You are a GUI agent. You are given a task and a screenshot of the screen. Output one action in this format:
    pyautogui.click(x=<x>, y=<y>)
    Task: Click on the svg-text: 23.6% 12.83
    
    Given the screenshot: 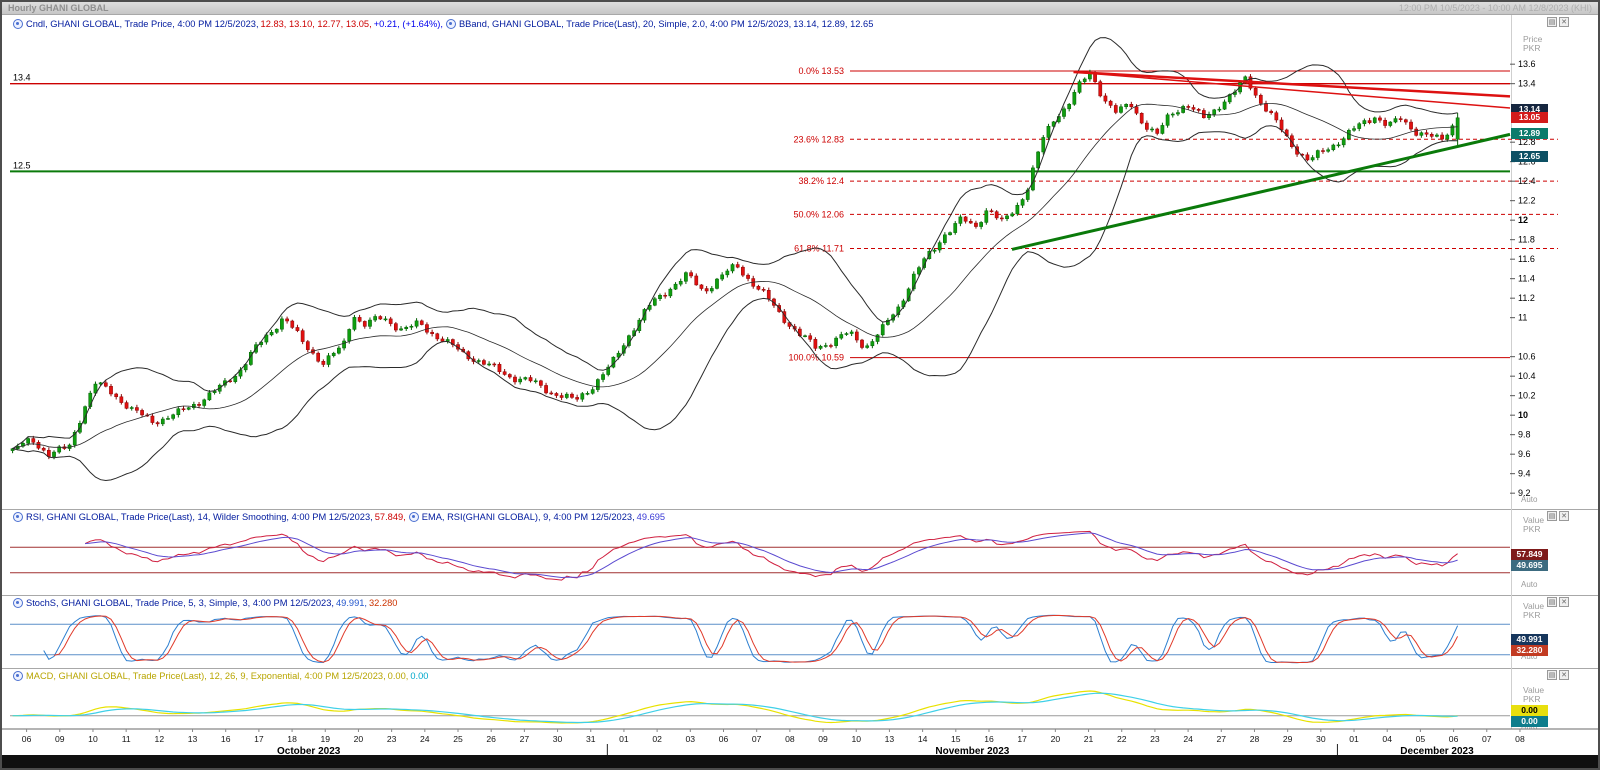 What is the action you would take?
    pyautogui.click(x=818, y=139)
    